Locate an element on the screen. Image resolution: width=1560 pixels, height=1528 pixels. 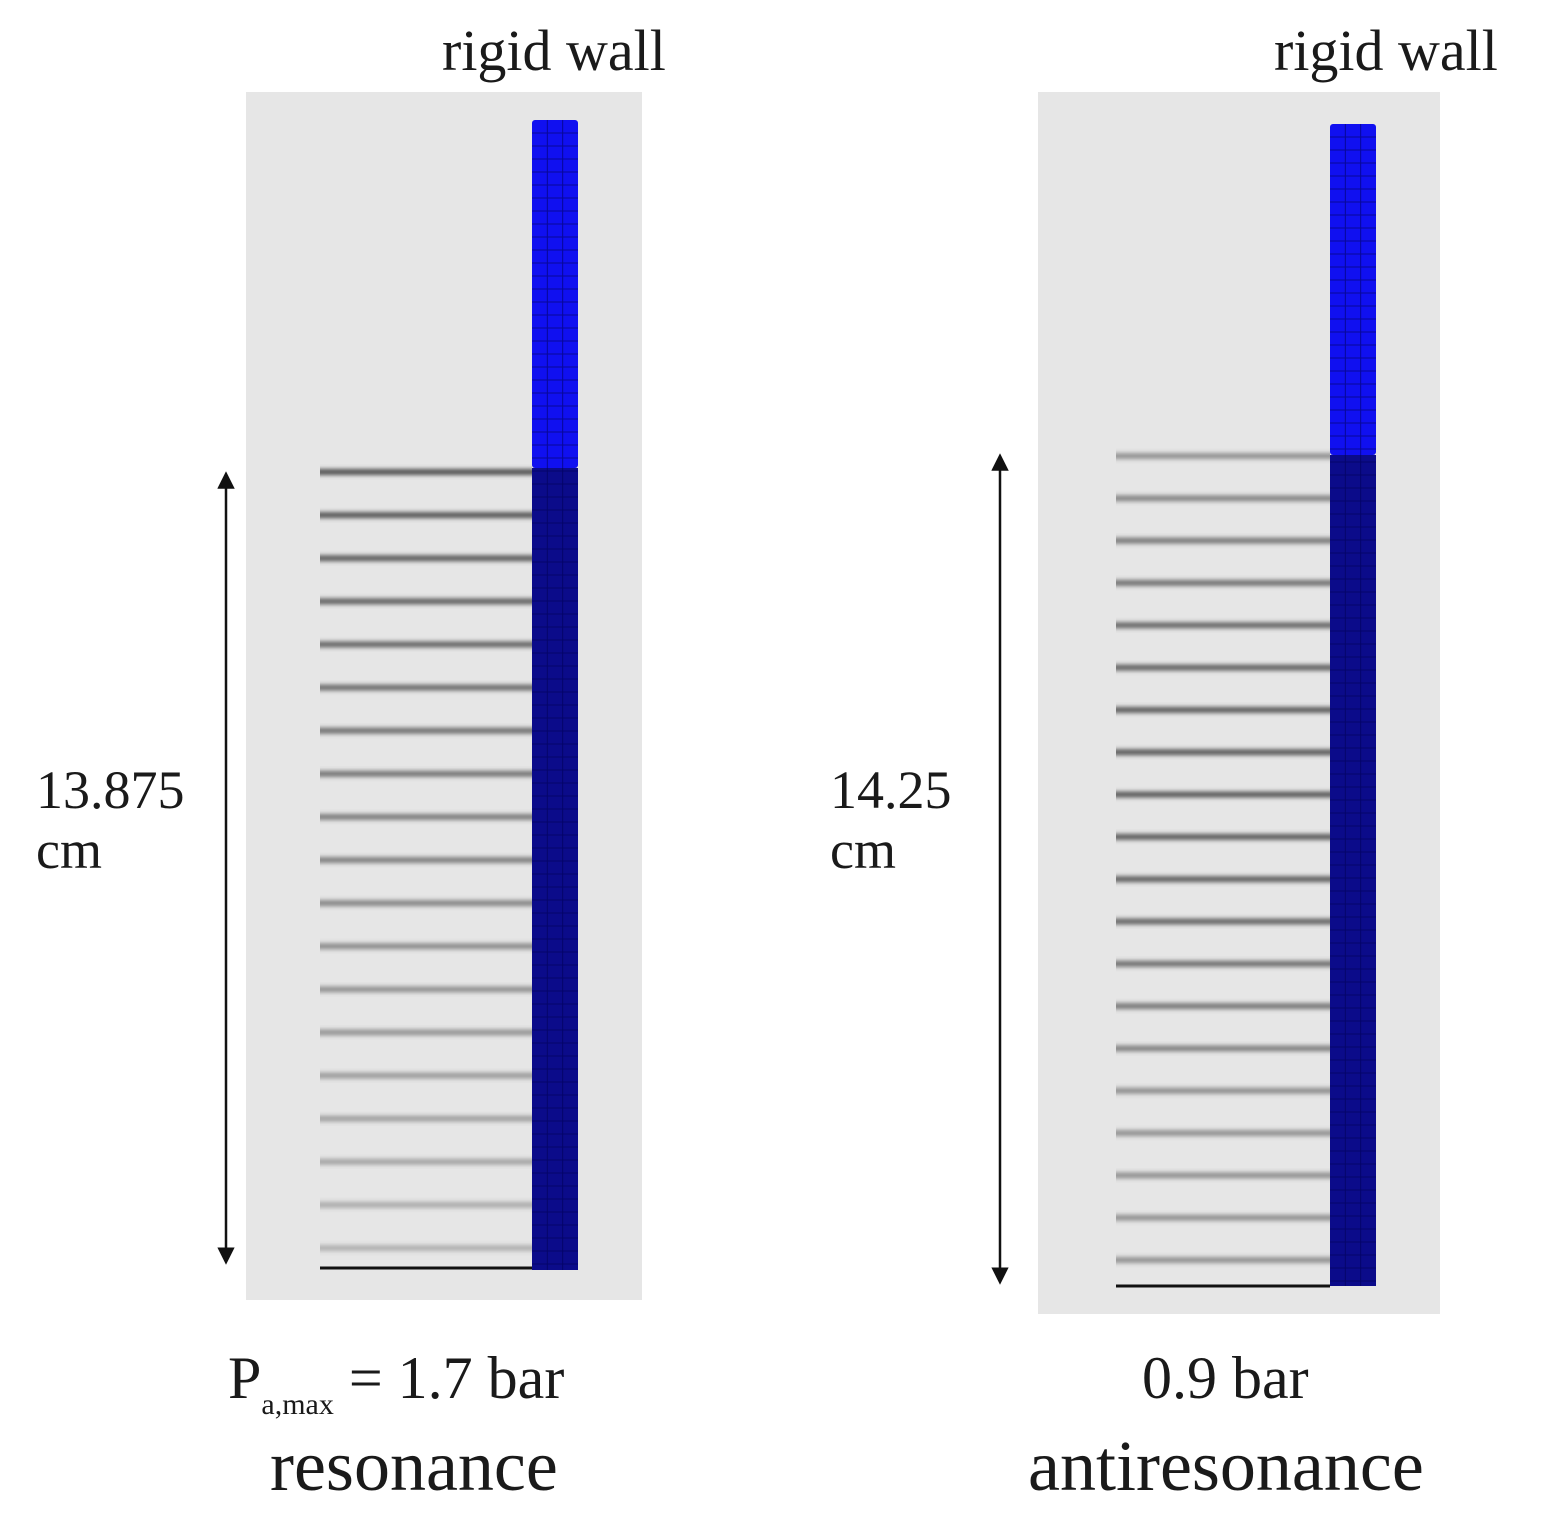
right-height-label: 14.25 cm is located at coordinates (891, 820).